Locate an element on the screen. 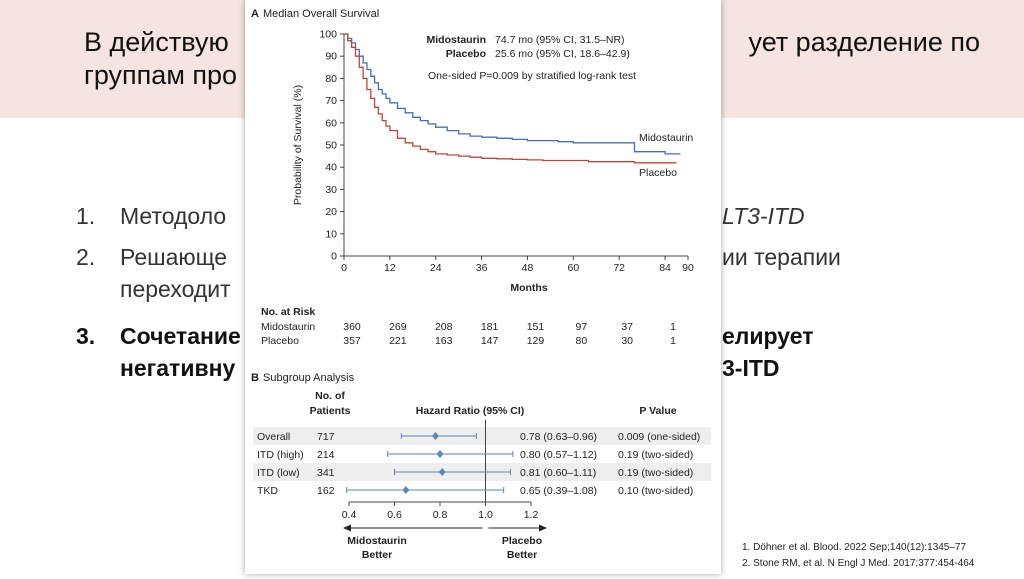  subgroup-hazard-ratio: 0.81 (0.60–1.11) is located at coordinates (558, 473).